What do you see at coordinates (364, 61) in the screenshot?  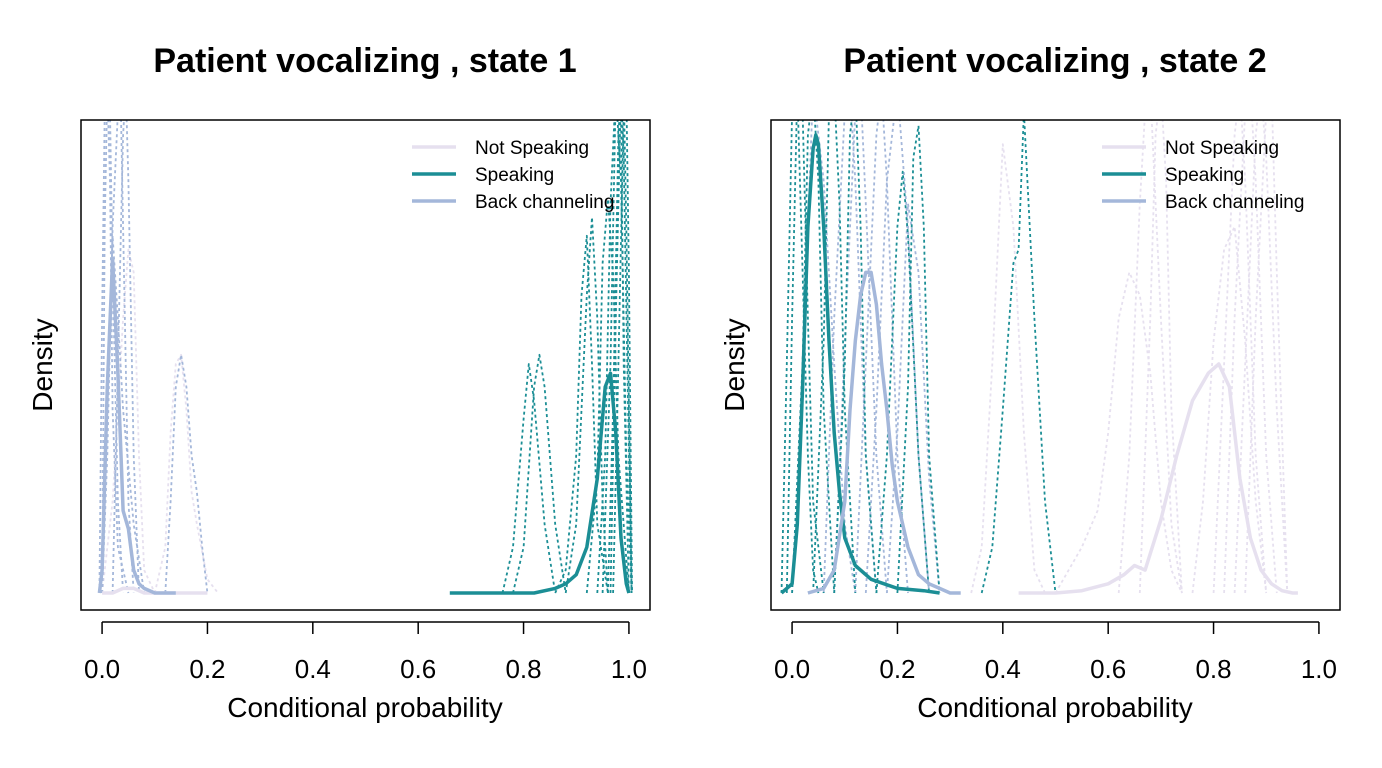 I see `chart-title: Patient vocalizing , state 1` at bounding box center [364, 61].